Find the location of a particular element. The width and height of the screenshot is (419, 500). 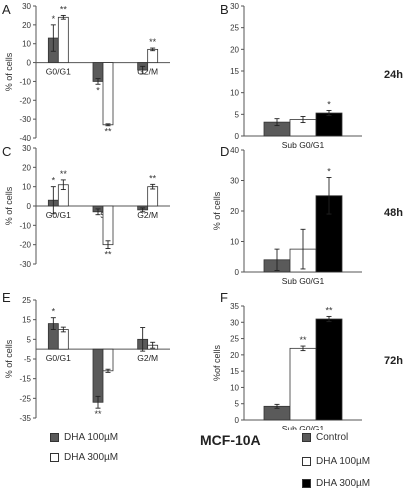

panel-d-y-tick-label: 0 is located at coordinates (237, 272).